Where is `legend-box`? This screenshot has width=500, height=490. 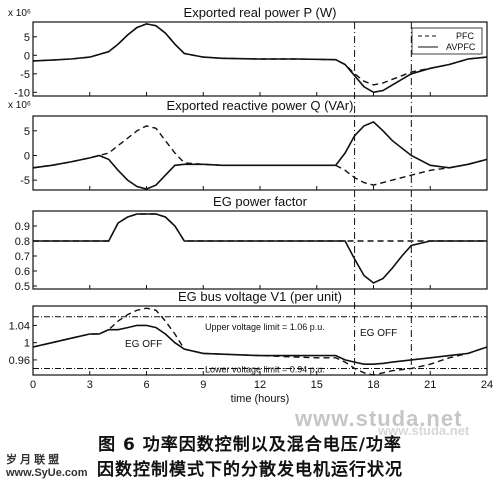
legend-box is located at coordinates (447, 41).